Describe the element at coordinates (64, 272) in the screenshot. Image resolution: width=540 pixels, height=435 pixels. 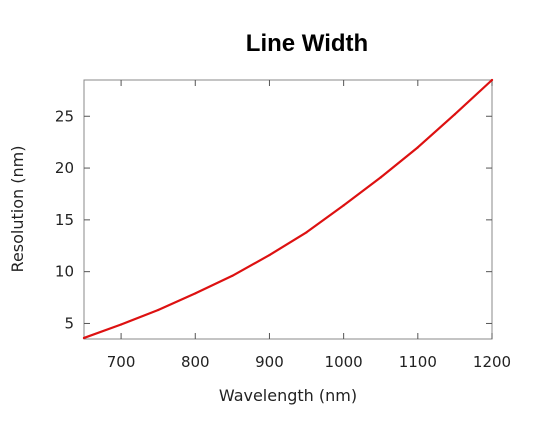
I see `y-tick-label: 10` at that location.